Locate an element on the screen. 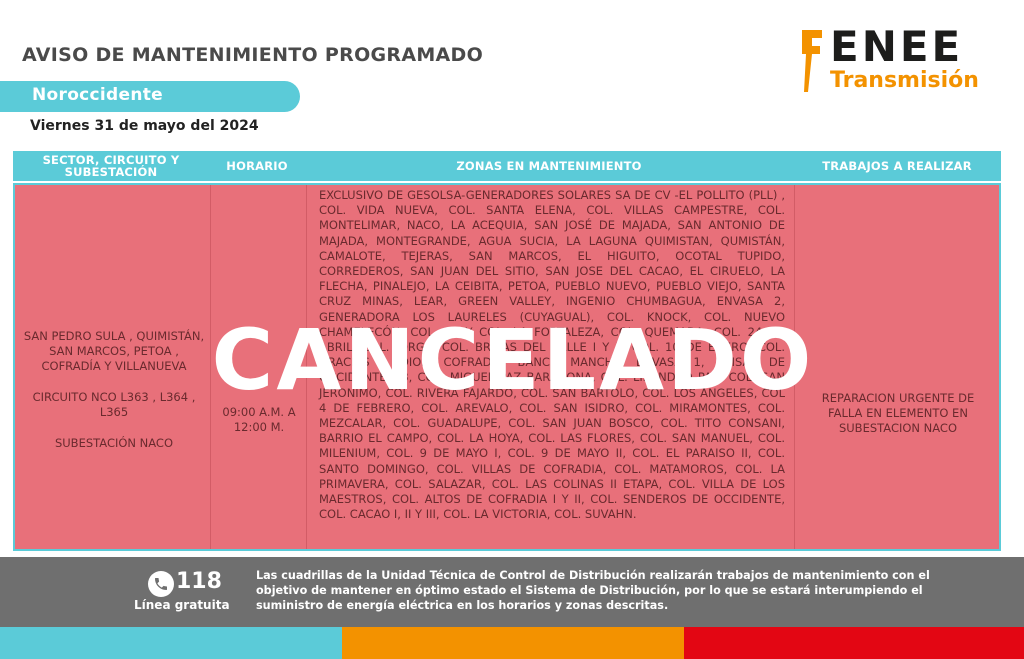 The width and height of the screenshot is (1024, 659). phone-icon is located at coordinates (161, 584).